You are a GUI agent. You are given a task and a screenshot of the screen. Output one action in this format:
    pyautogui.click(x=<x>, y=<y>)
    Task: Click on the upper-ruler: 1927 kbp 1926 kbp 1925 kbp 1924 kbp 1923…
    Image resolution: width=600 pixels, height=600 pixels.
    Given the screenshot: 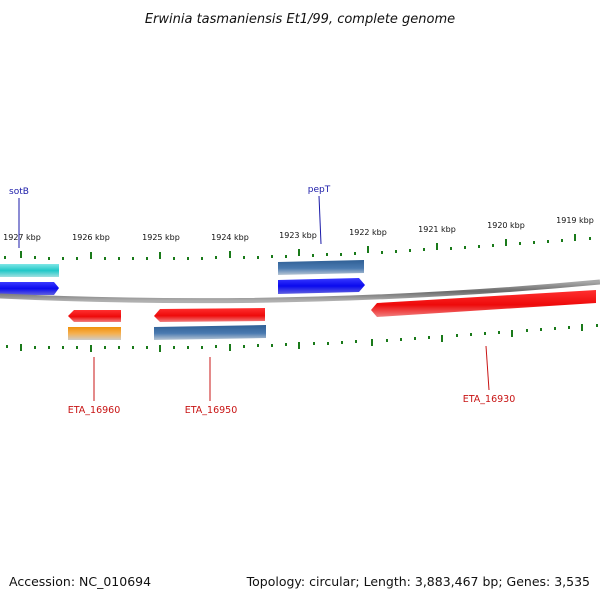 What is the action you would take?
    pyautogui.click(x=298, y=238)
    